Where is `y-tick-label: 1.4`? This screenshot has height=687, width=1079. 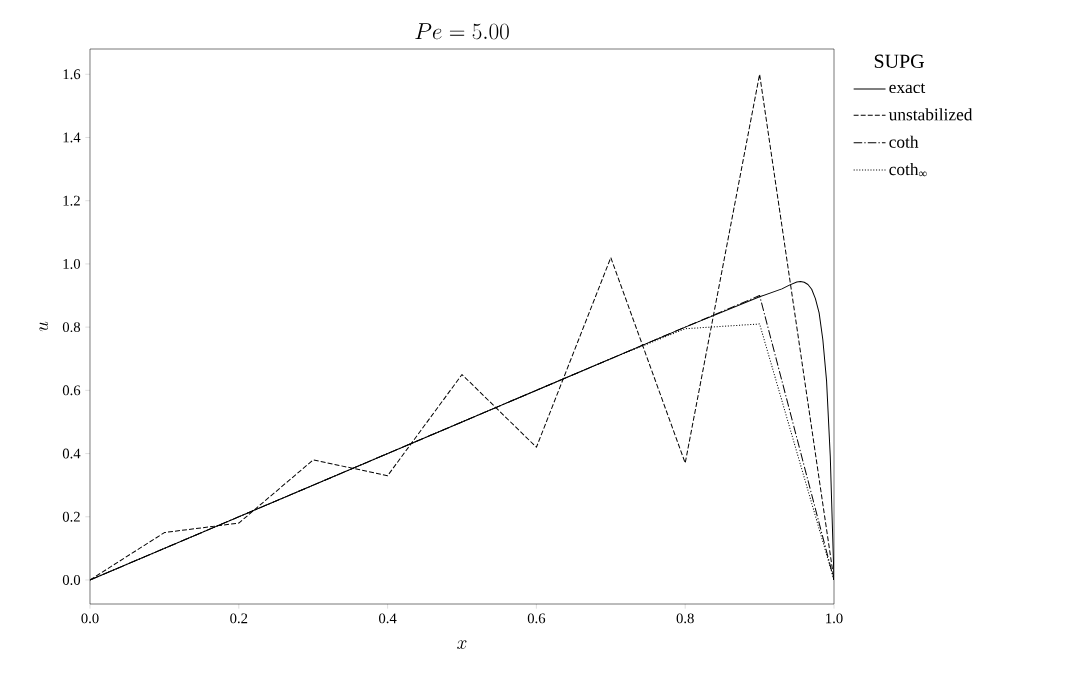 y-tick-label: 1.4 is located at coordinates (72, 137).